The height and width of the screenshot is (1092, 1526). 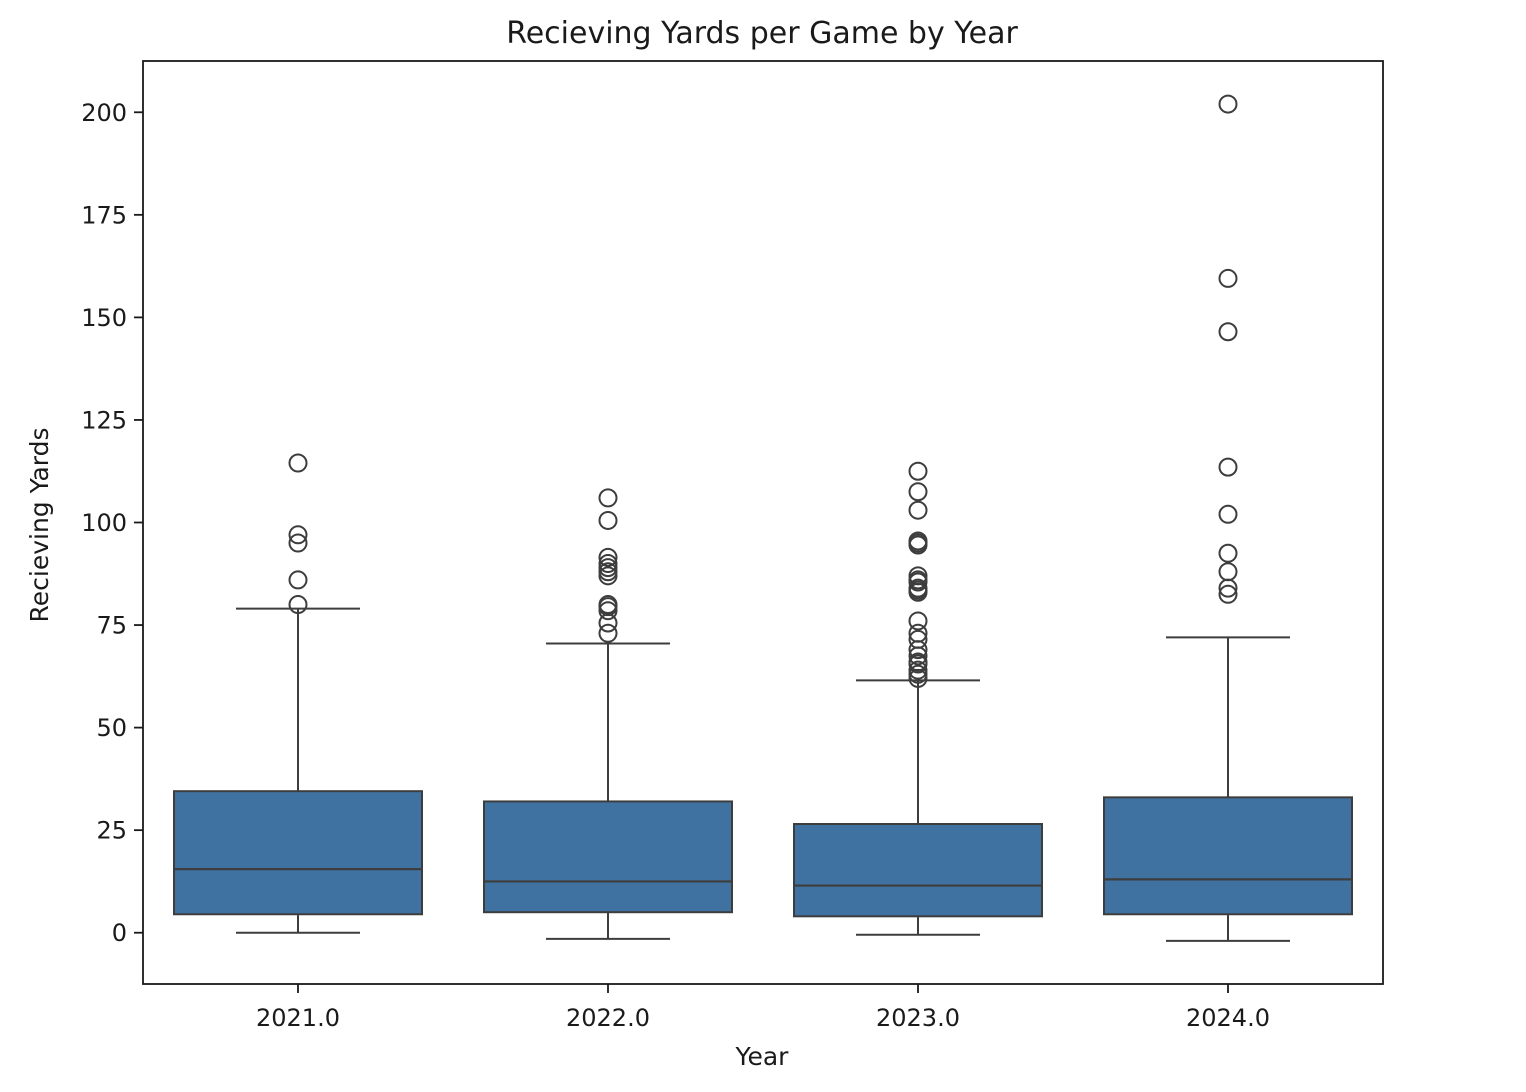 I want to click on y-tick-label: 150, so click(x=104, y=318).